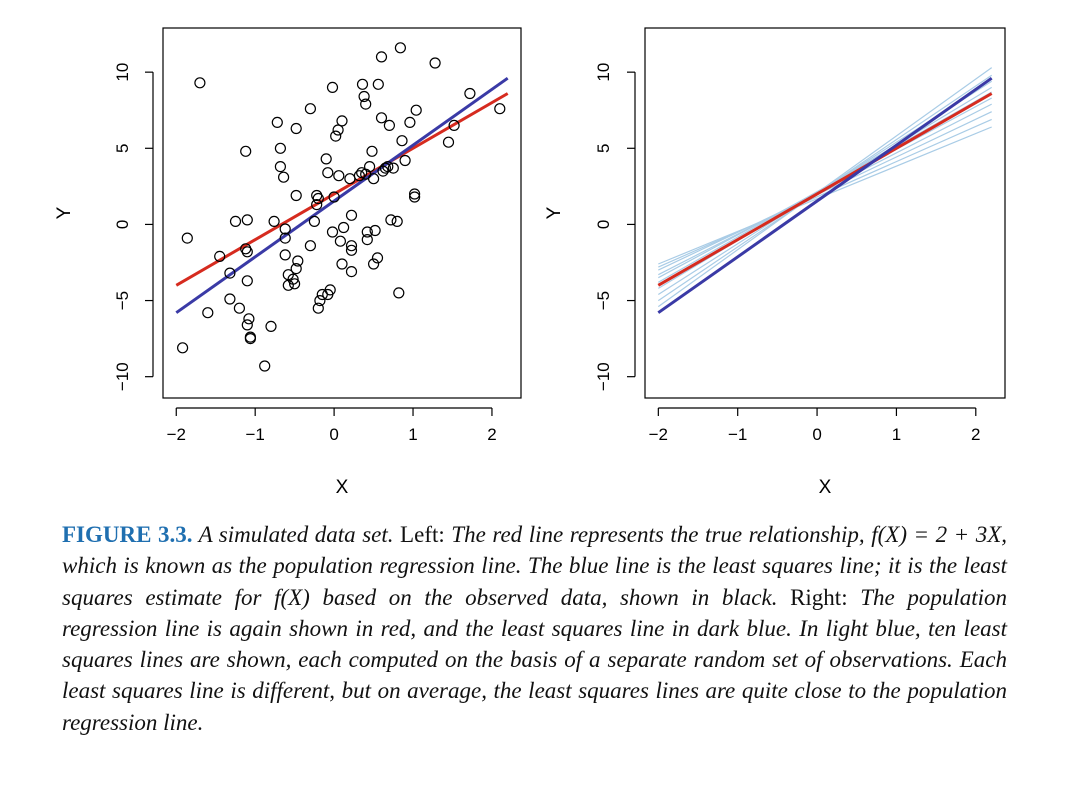 This screenshot has width=1070, height=798. I want to click on figure-label: FIGURE 3.3., so click(127, 534).